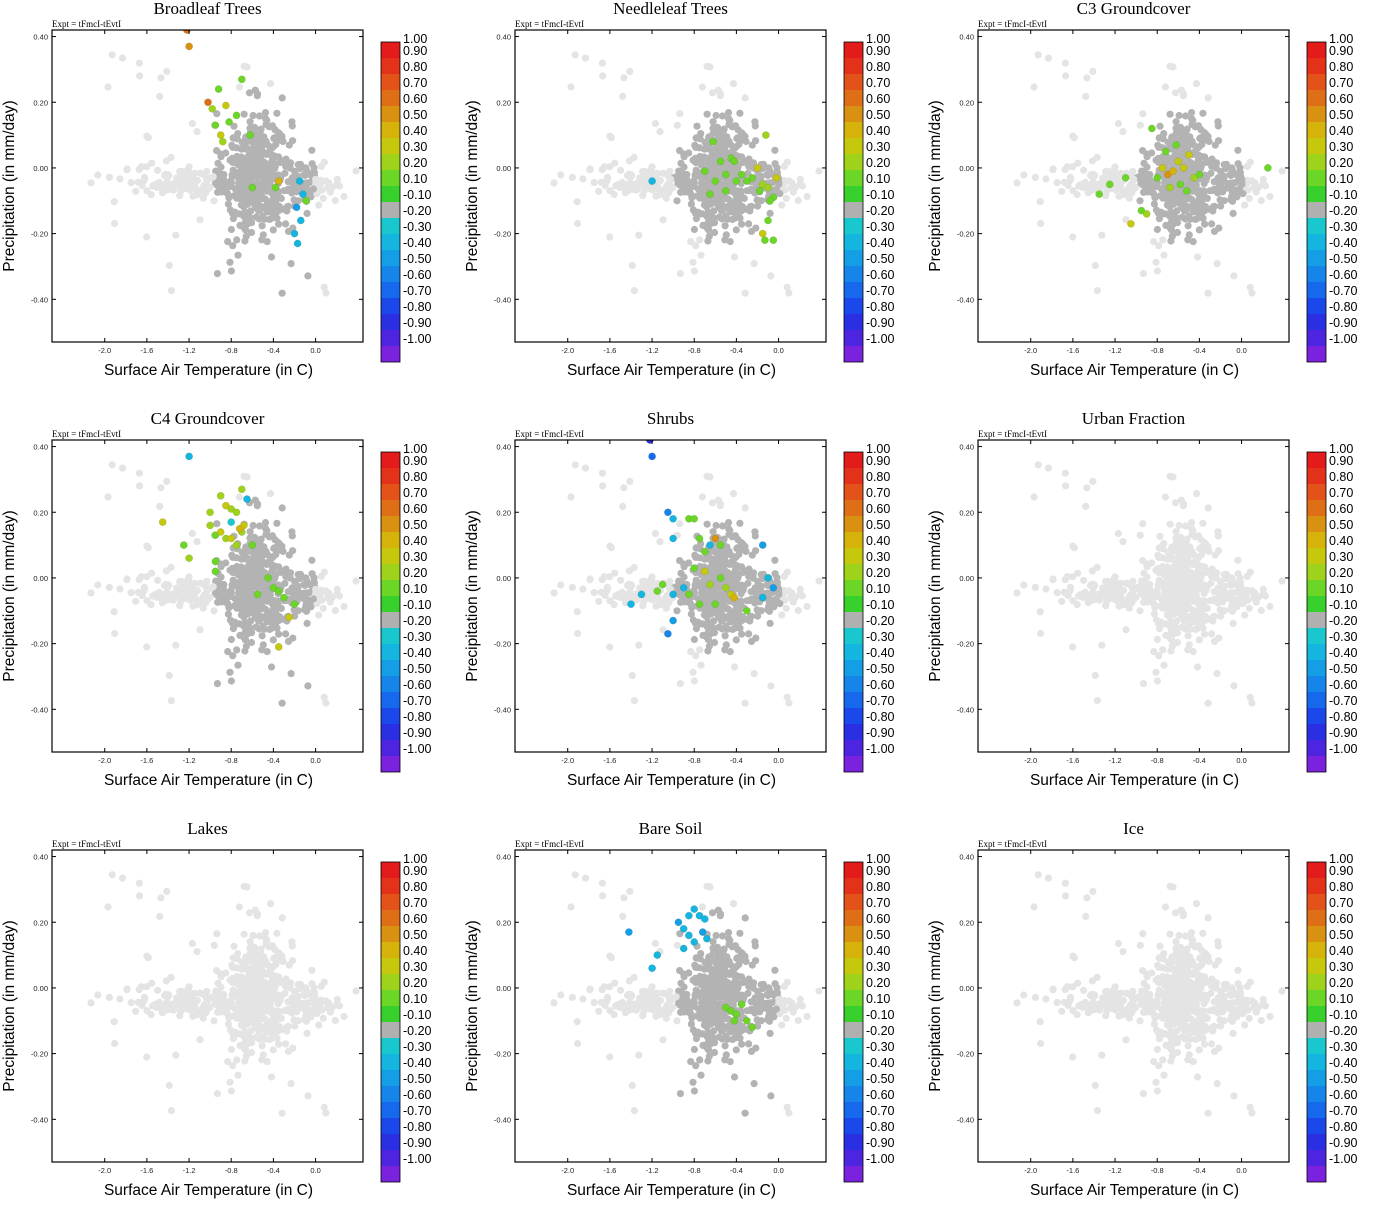  What do you see at coordinates (1134, 9) in the screenshot?
I see `panel-title: C3 Groundcover` at bounding box center [1134, 9].